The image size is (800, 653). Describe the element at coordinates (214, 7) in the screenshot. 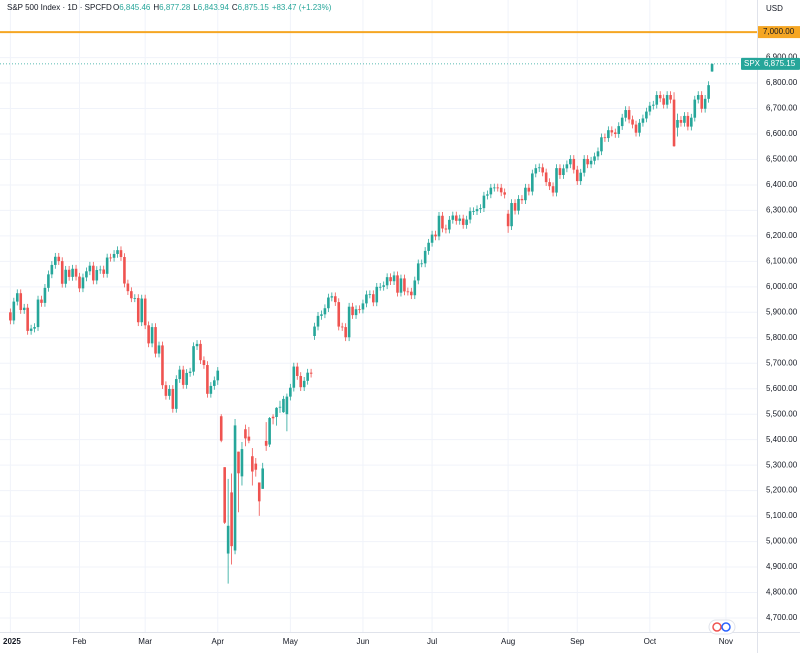

I see `ohlc-value: 6,843.94` at that location.